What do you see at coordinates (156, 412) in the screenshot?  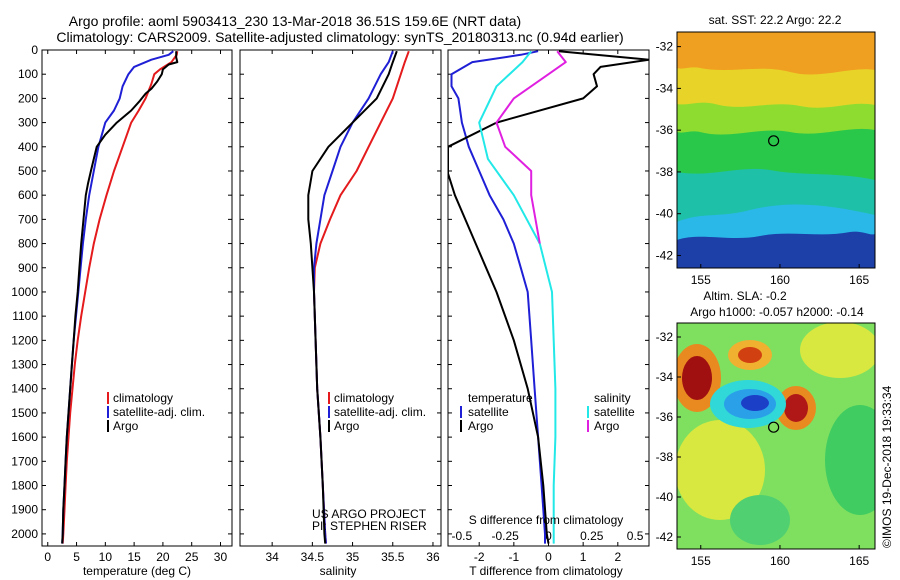 I see `temperature-legend: climatology satellite-adj. clim. Argo` at bounding box center [156, 412].